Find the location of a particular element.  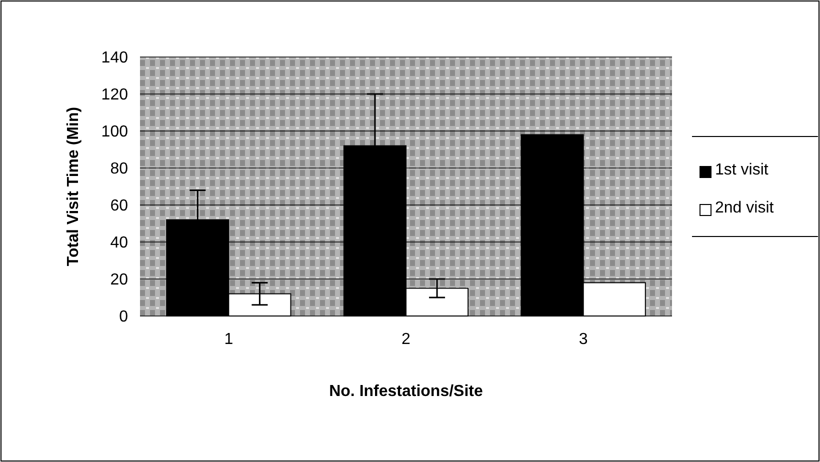

y-tick-label: 0 is located at coordinates (123, 317).